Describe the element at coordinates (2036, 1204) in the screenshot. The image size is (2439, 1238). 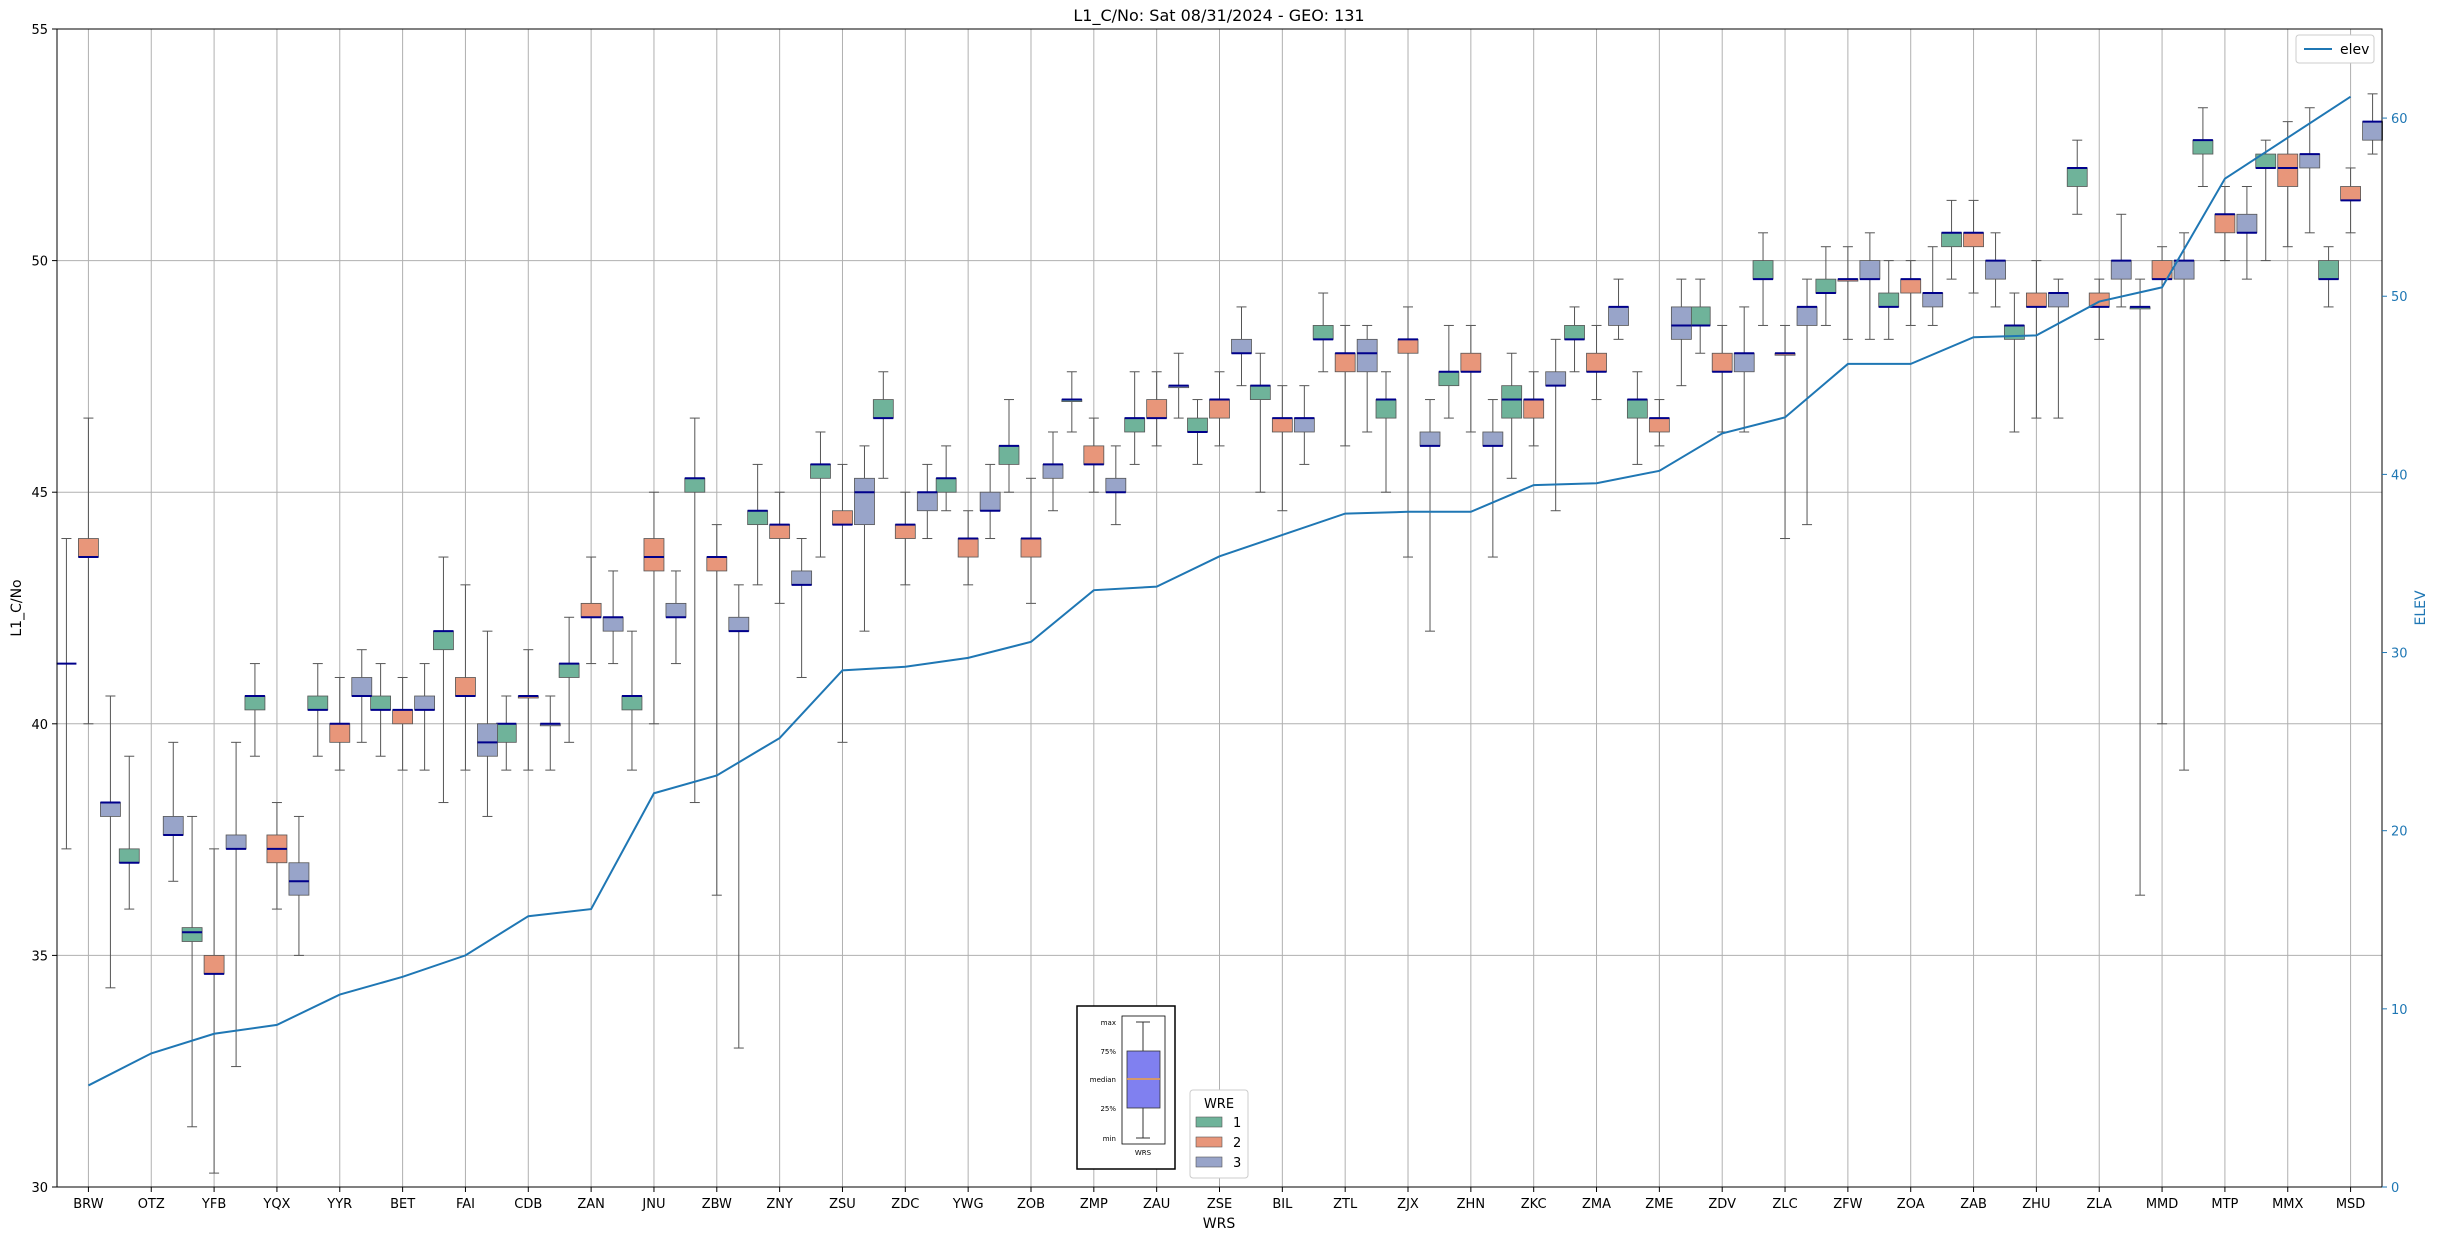
I see `x-tick-label: ZHU` at that location.